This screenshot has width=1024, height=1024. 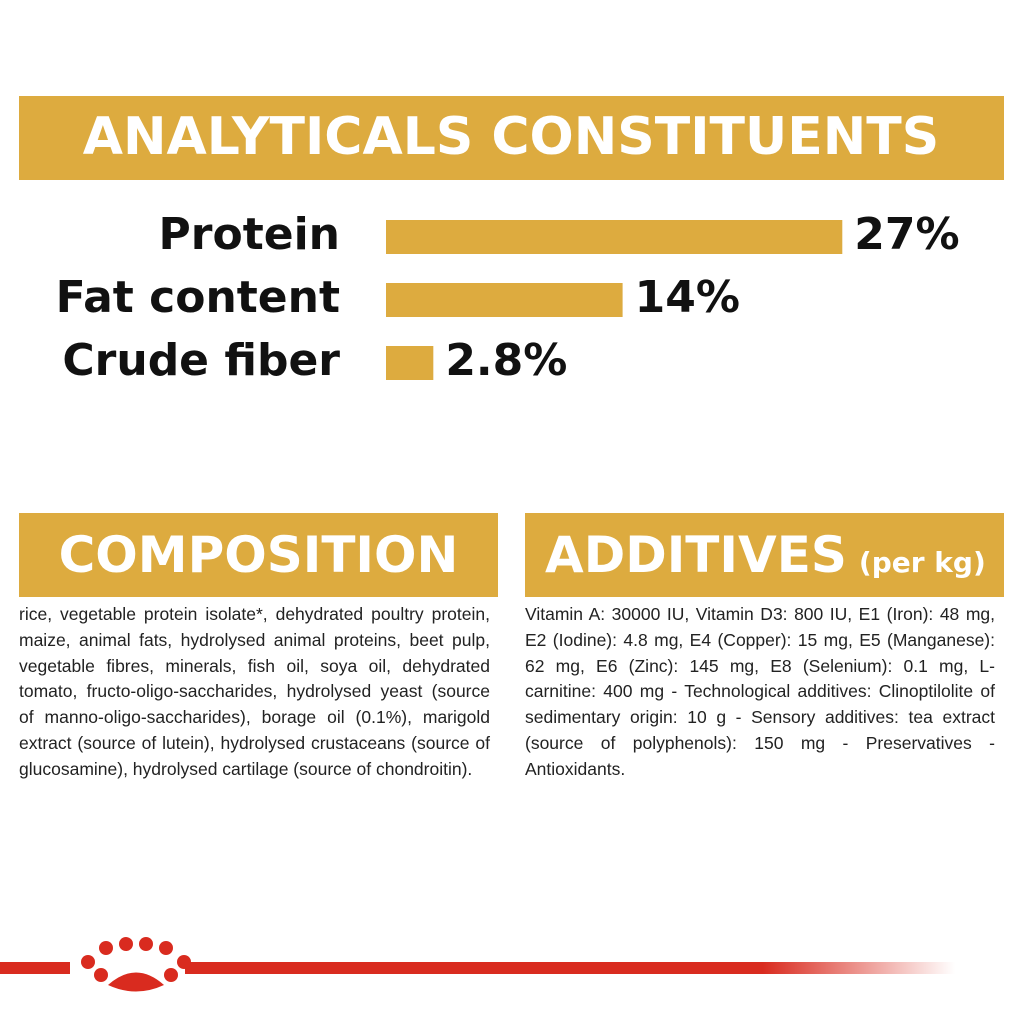 What do you see at coordinates (687, 297) in the screenshot?
I see `value-label: 14%` at bounding box center [687, 297].